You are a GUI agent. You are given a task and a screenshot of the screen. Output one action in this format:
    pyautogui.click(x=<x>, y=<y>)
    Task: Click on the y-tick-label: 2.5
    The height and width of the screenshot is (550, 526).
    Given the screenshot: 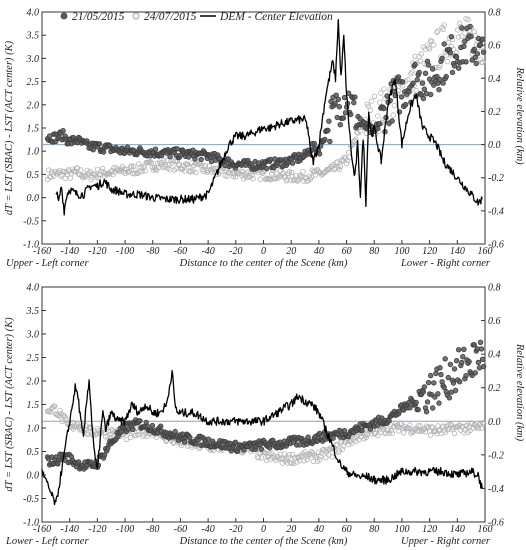 What is the action you would take?
    pyautogui.click(x=33, y=358)
    